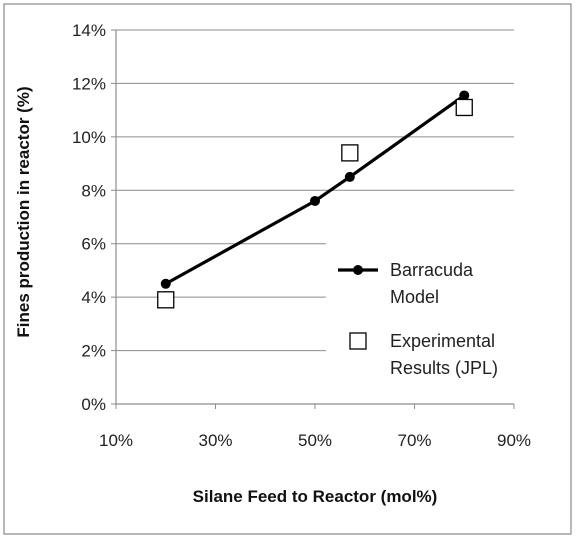  What do you see at coordinates (432, 270) in the screenshot?
I see `legend-label-0-0: Barracuda` at bounding box center [432, 270].